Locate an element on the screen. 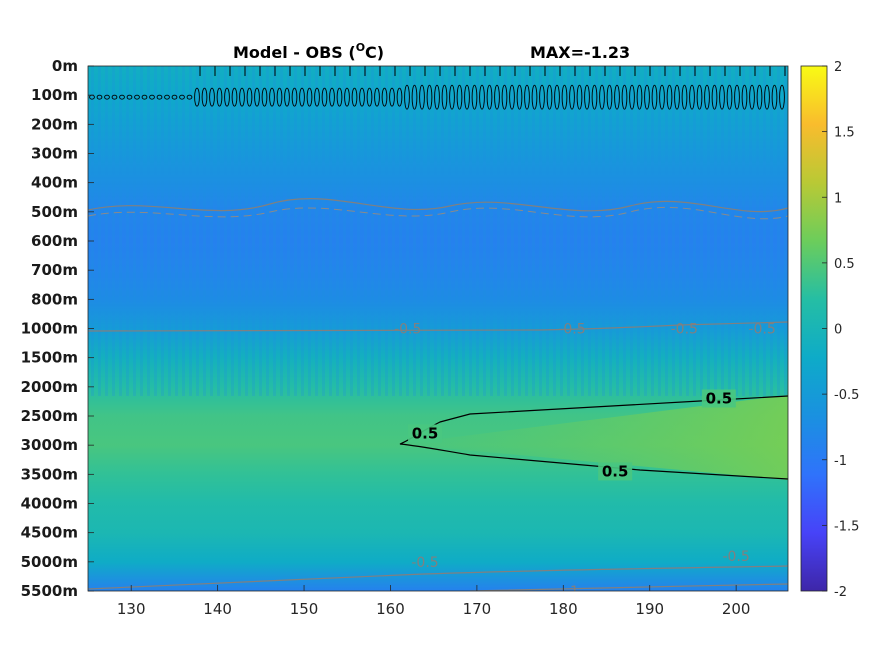 The image size is (875, 656). y-tick-label: 200m is located at coordinates (54, 124).